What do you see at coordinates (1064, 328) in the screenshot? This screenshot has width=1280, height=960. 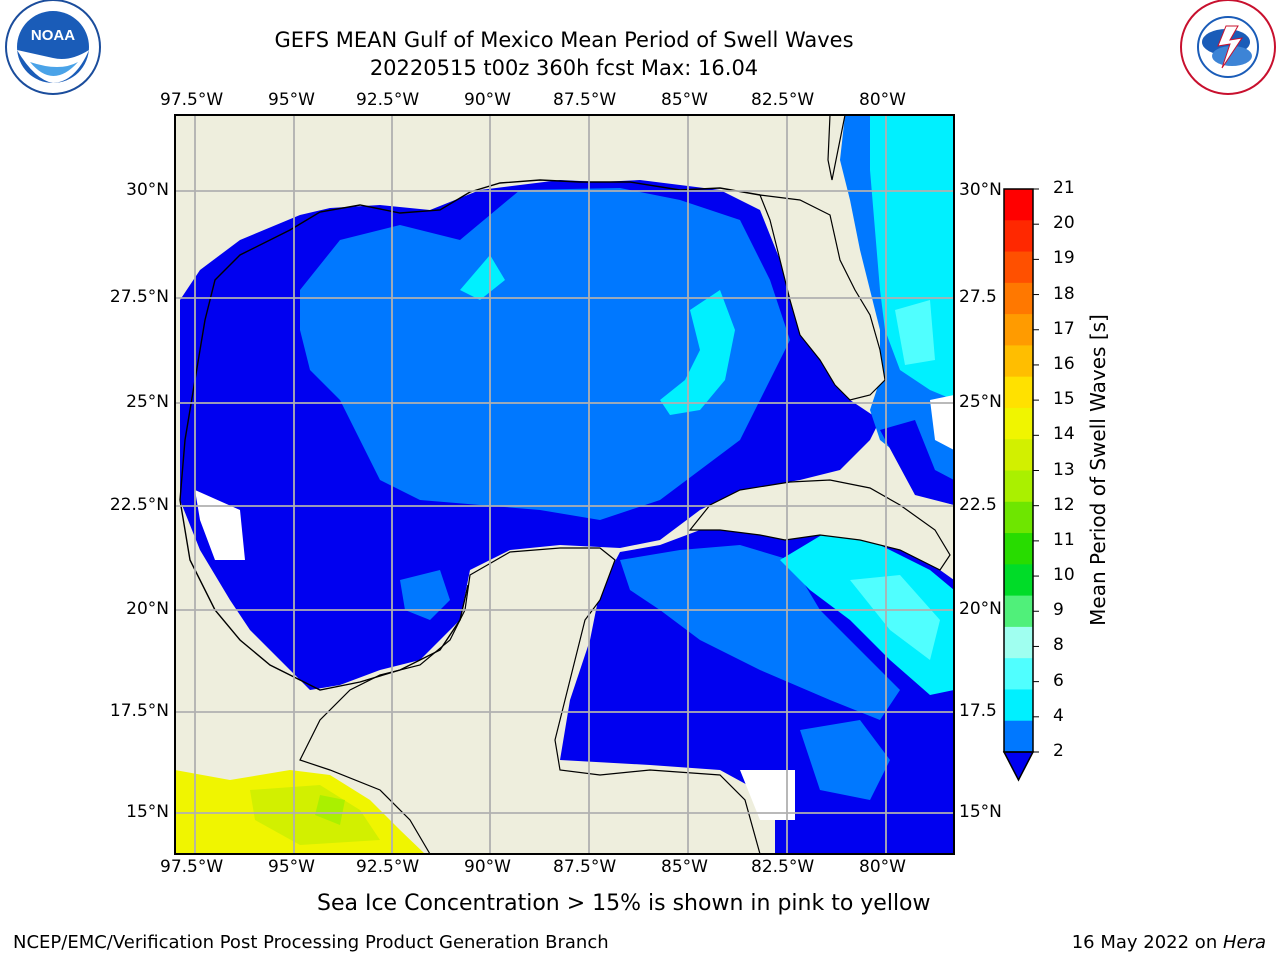 I see `colorbar-label: 17` at bounding box center [1064, 328].